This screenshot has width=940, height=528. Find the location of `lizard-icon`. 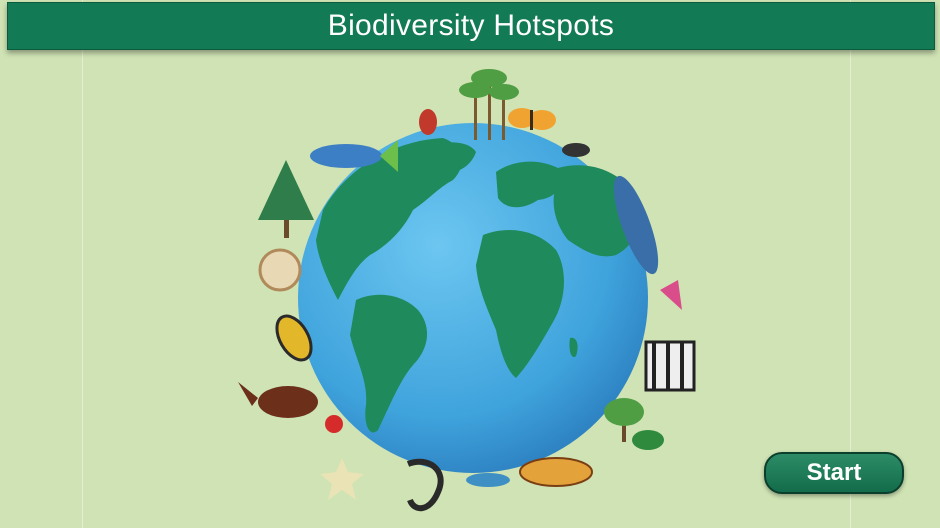

lizard-icon is located at coordinates (556, 472).